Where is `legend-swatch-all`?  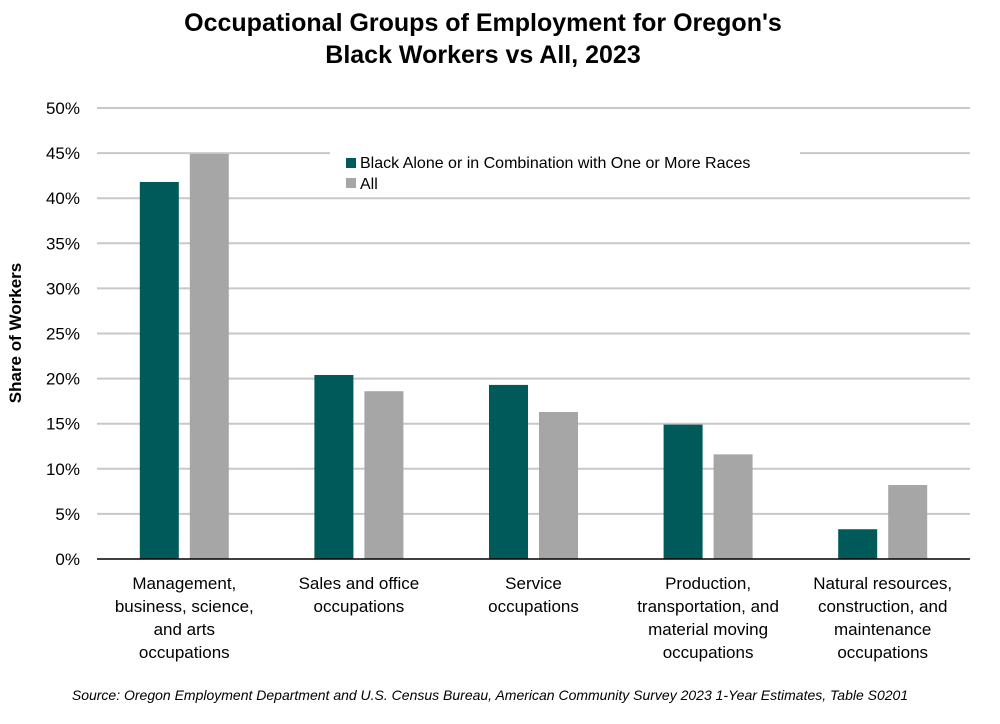
legend-swatch-all is located at coordinates (351, 183).